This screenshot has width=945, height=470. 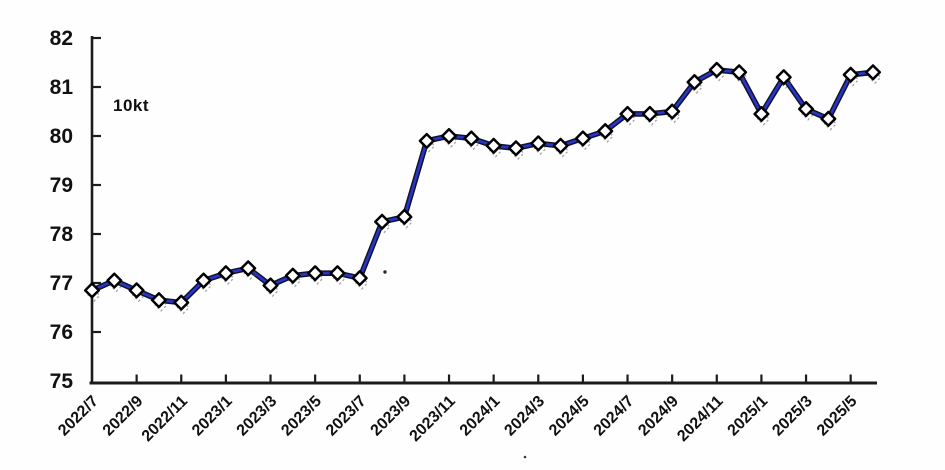 What do you see at coordinates (61, 185) in the screenshot?
I see `y-axis-label: 79` at bounding box center [61, 185].